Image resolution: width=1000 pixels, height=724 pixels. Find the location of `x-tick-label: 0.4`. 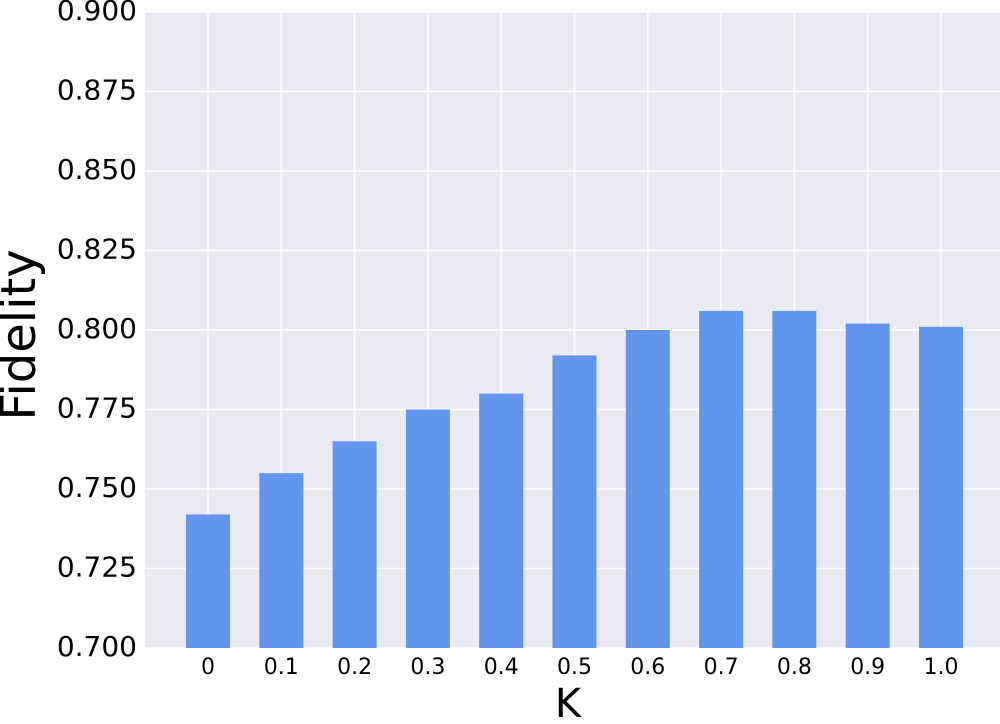

x-tick-label: 0.4 is located at coordinates (501, 667).